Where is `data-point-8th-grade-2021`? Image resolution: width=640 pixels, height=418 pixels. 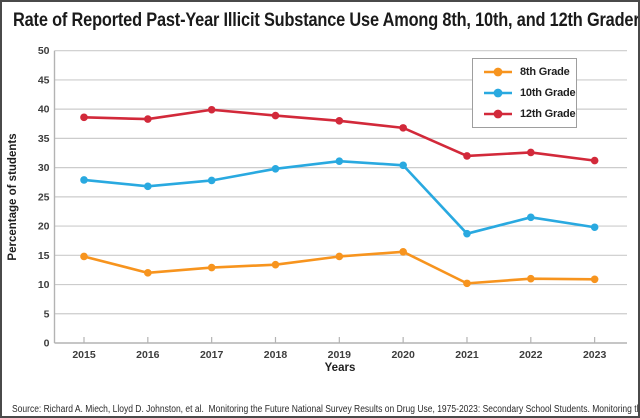 data-point-8th-grade-2021 is located at coordinates (467, 283).